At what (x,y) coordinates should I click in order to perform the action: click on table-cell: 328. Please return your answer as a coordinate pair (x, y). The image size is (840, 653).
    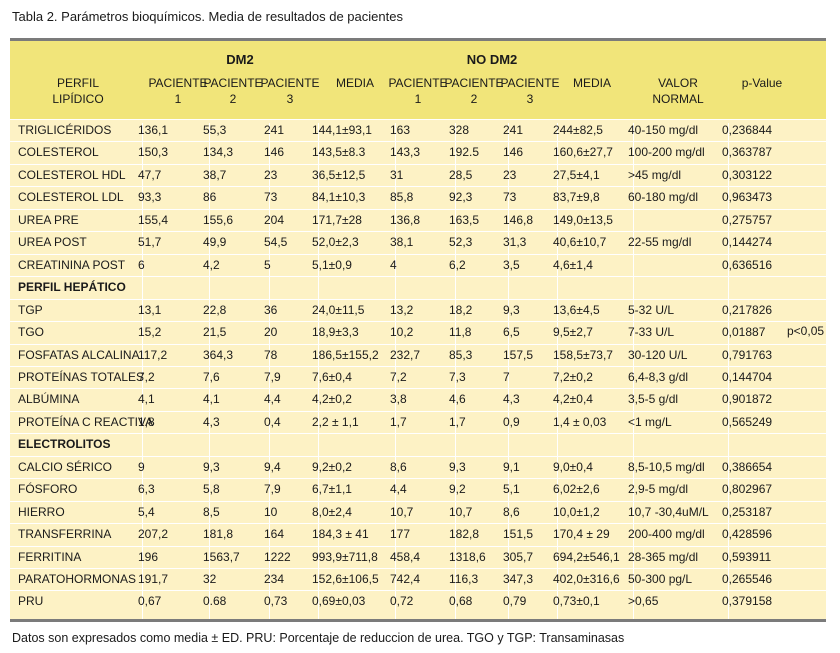
    Looking at the image, I should click on (459, 130).